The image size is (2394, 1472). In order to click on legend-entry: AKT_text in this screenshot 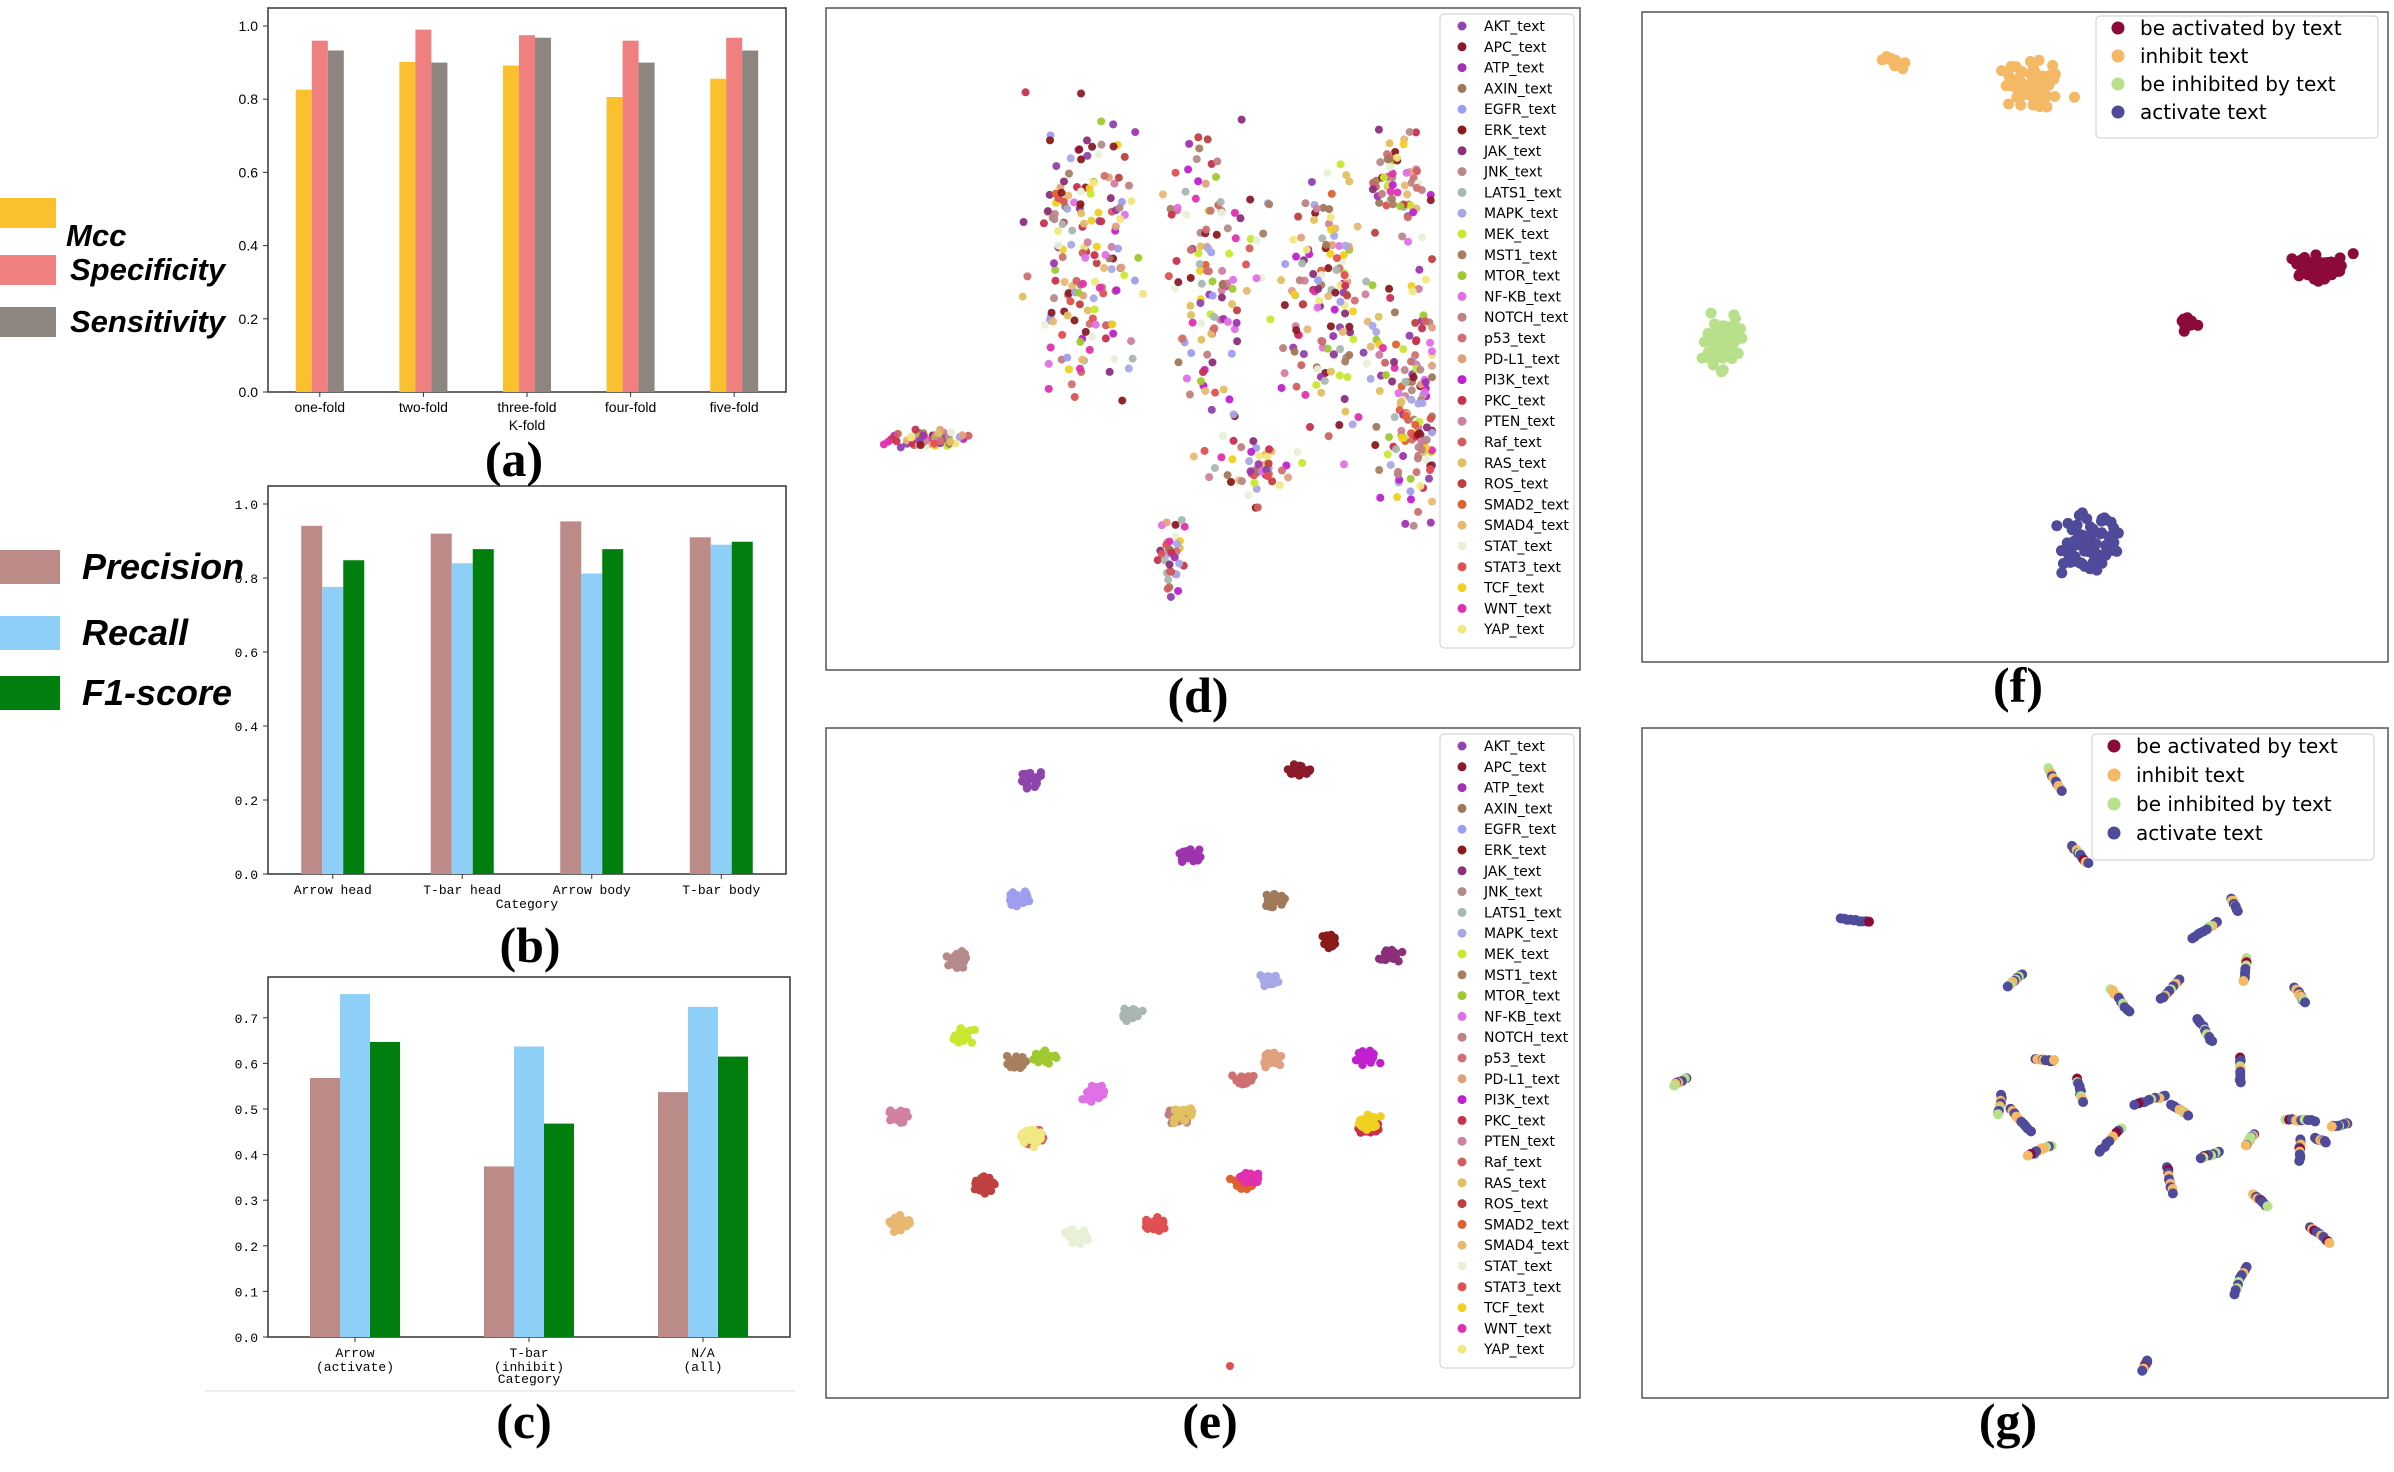, I will do `click(1514, 27)`.